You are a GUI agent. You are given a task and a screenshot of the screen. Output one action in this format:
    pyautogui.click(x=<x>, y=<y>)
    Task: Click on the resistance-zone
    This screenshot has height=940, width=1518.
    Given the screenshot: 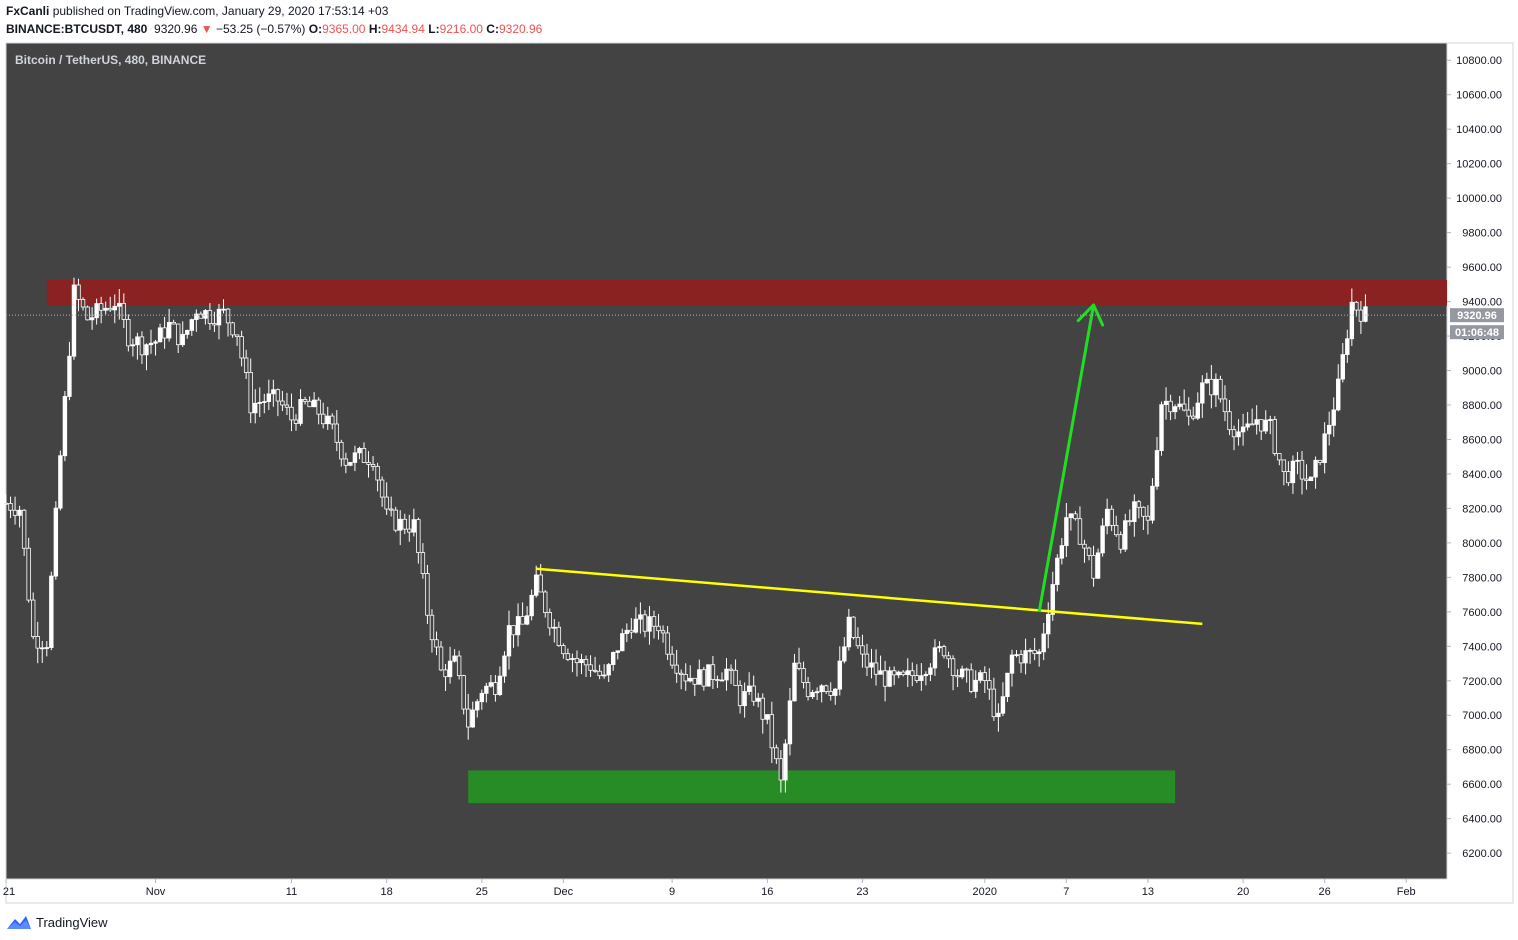 What is the action you would take?
    pyautogui.click(x=747, y=293)
    